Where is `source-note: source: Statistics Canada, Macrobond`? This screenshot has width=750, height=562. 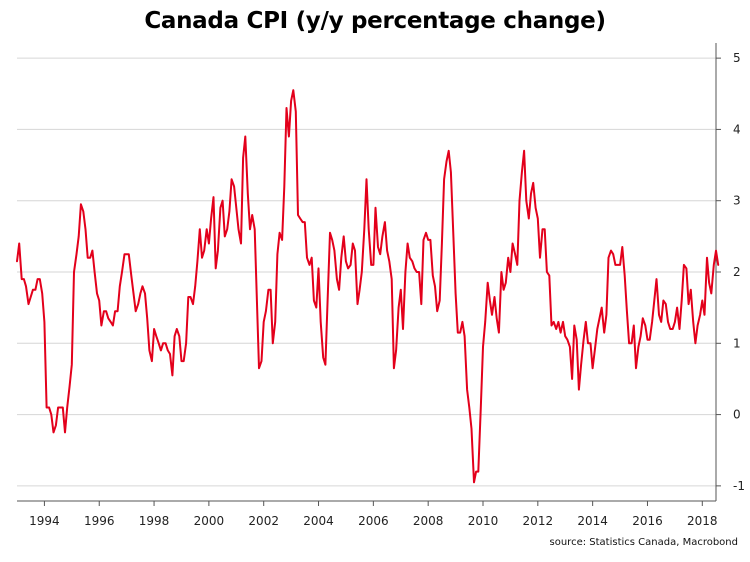 source-note: source: Statistics Canada, Macrobond is located at coordinates (643, 542).